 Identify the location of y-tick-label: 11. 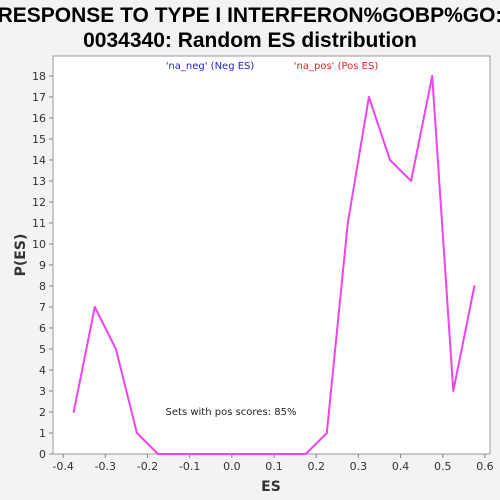
(39, 223).